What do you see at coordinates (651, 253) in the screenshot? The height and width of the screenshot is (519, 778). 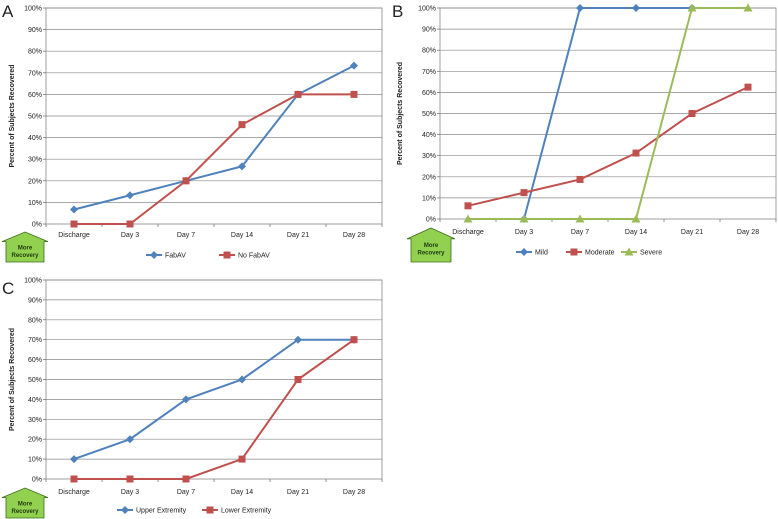 I see `legend-label: Severe` at bounding box center [651, 253].